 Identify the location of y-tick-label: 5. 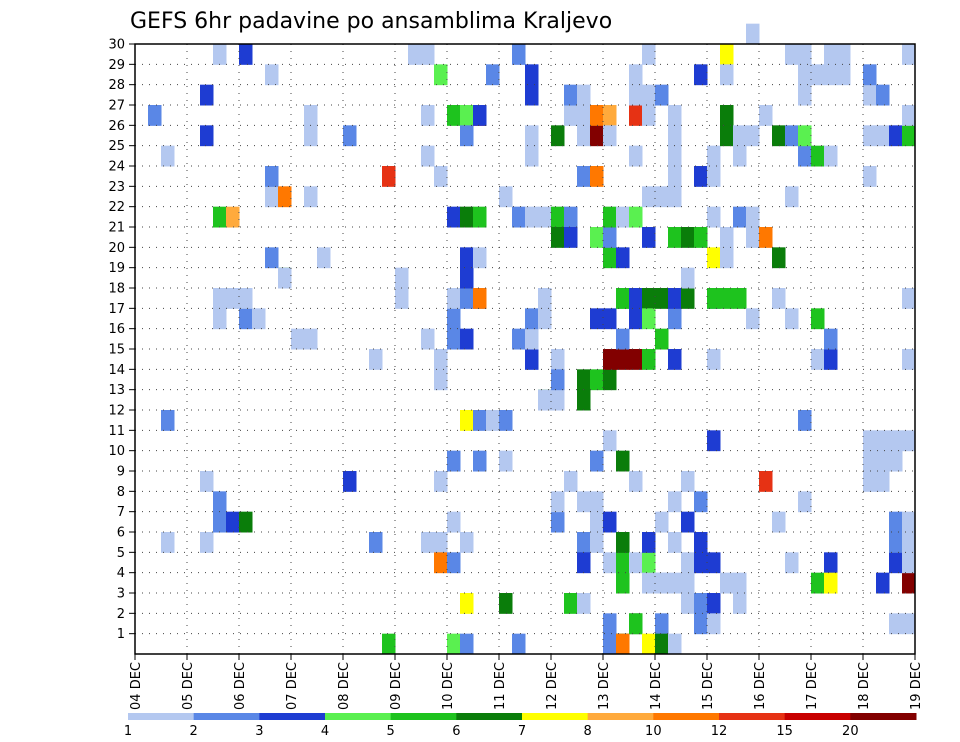
(121, 553).